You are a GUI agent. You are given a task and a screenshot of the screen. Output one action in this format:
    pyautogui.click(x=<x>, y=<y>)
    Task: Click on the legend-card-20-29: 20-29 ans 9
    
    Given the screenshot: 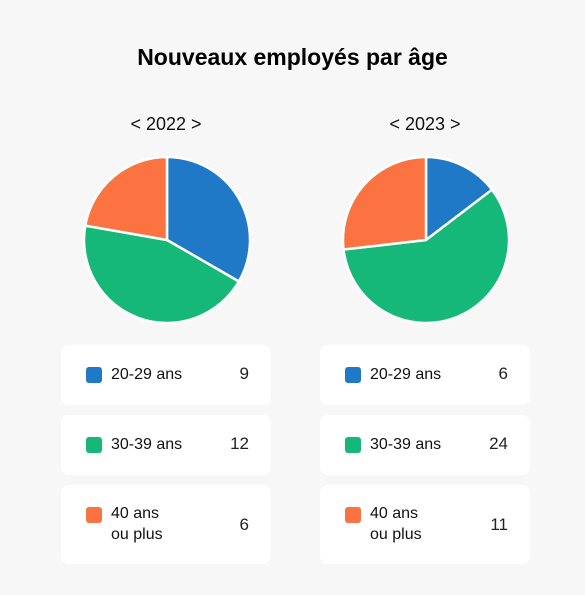 What is the action you would take?
    pyautogui.click(x=166, y=375)
    